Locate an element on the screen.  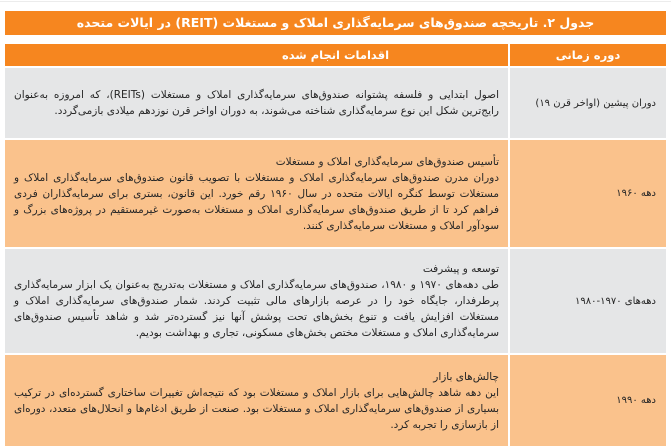
page-top-divider is located at coordinates (335, 1).